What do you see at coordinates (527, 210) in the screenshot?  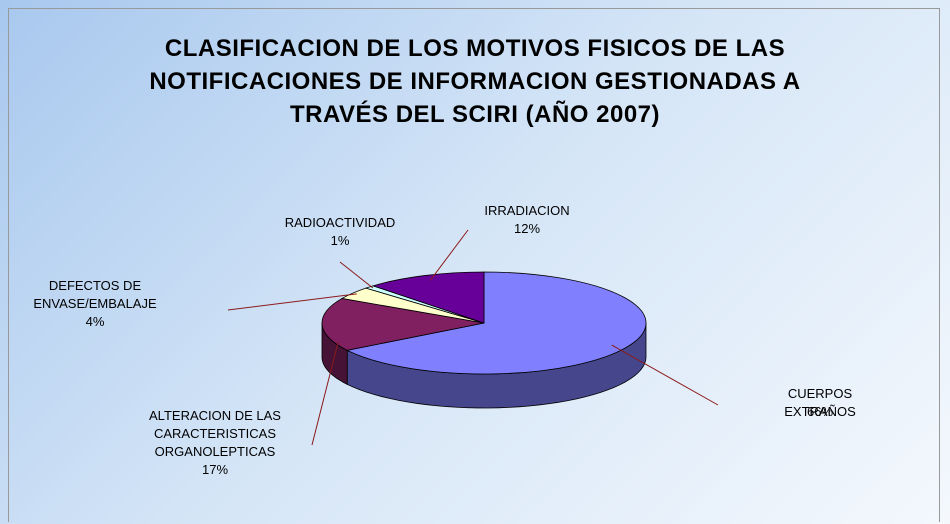 I see `slice-label: IRRADIACION` at bounding box center [527, 210].